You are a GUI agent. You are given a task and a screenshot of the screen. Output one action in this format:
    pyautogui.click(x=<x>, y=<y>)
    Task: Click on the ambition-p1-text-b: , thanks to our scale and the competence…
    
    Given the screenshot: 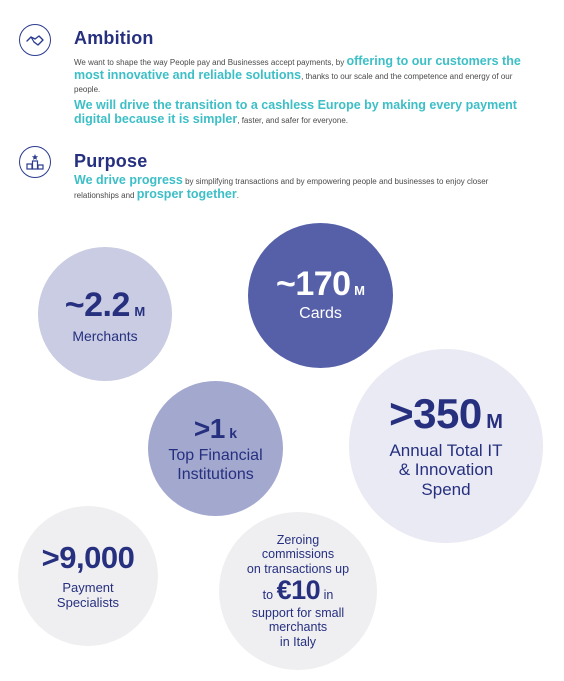 What is the action you would take?
    pyautogui.click(x=293, y=83)
    